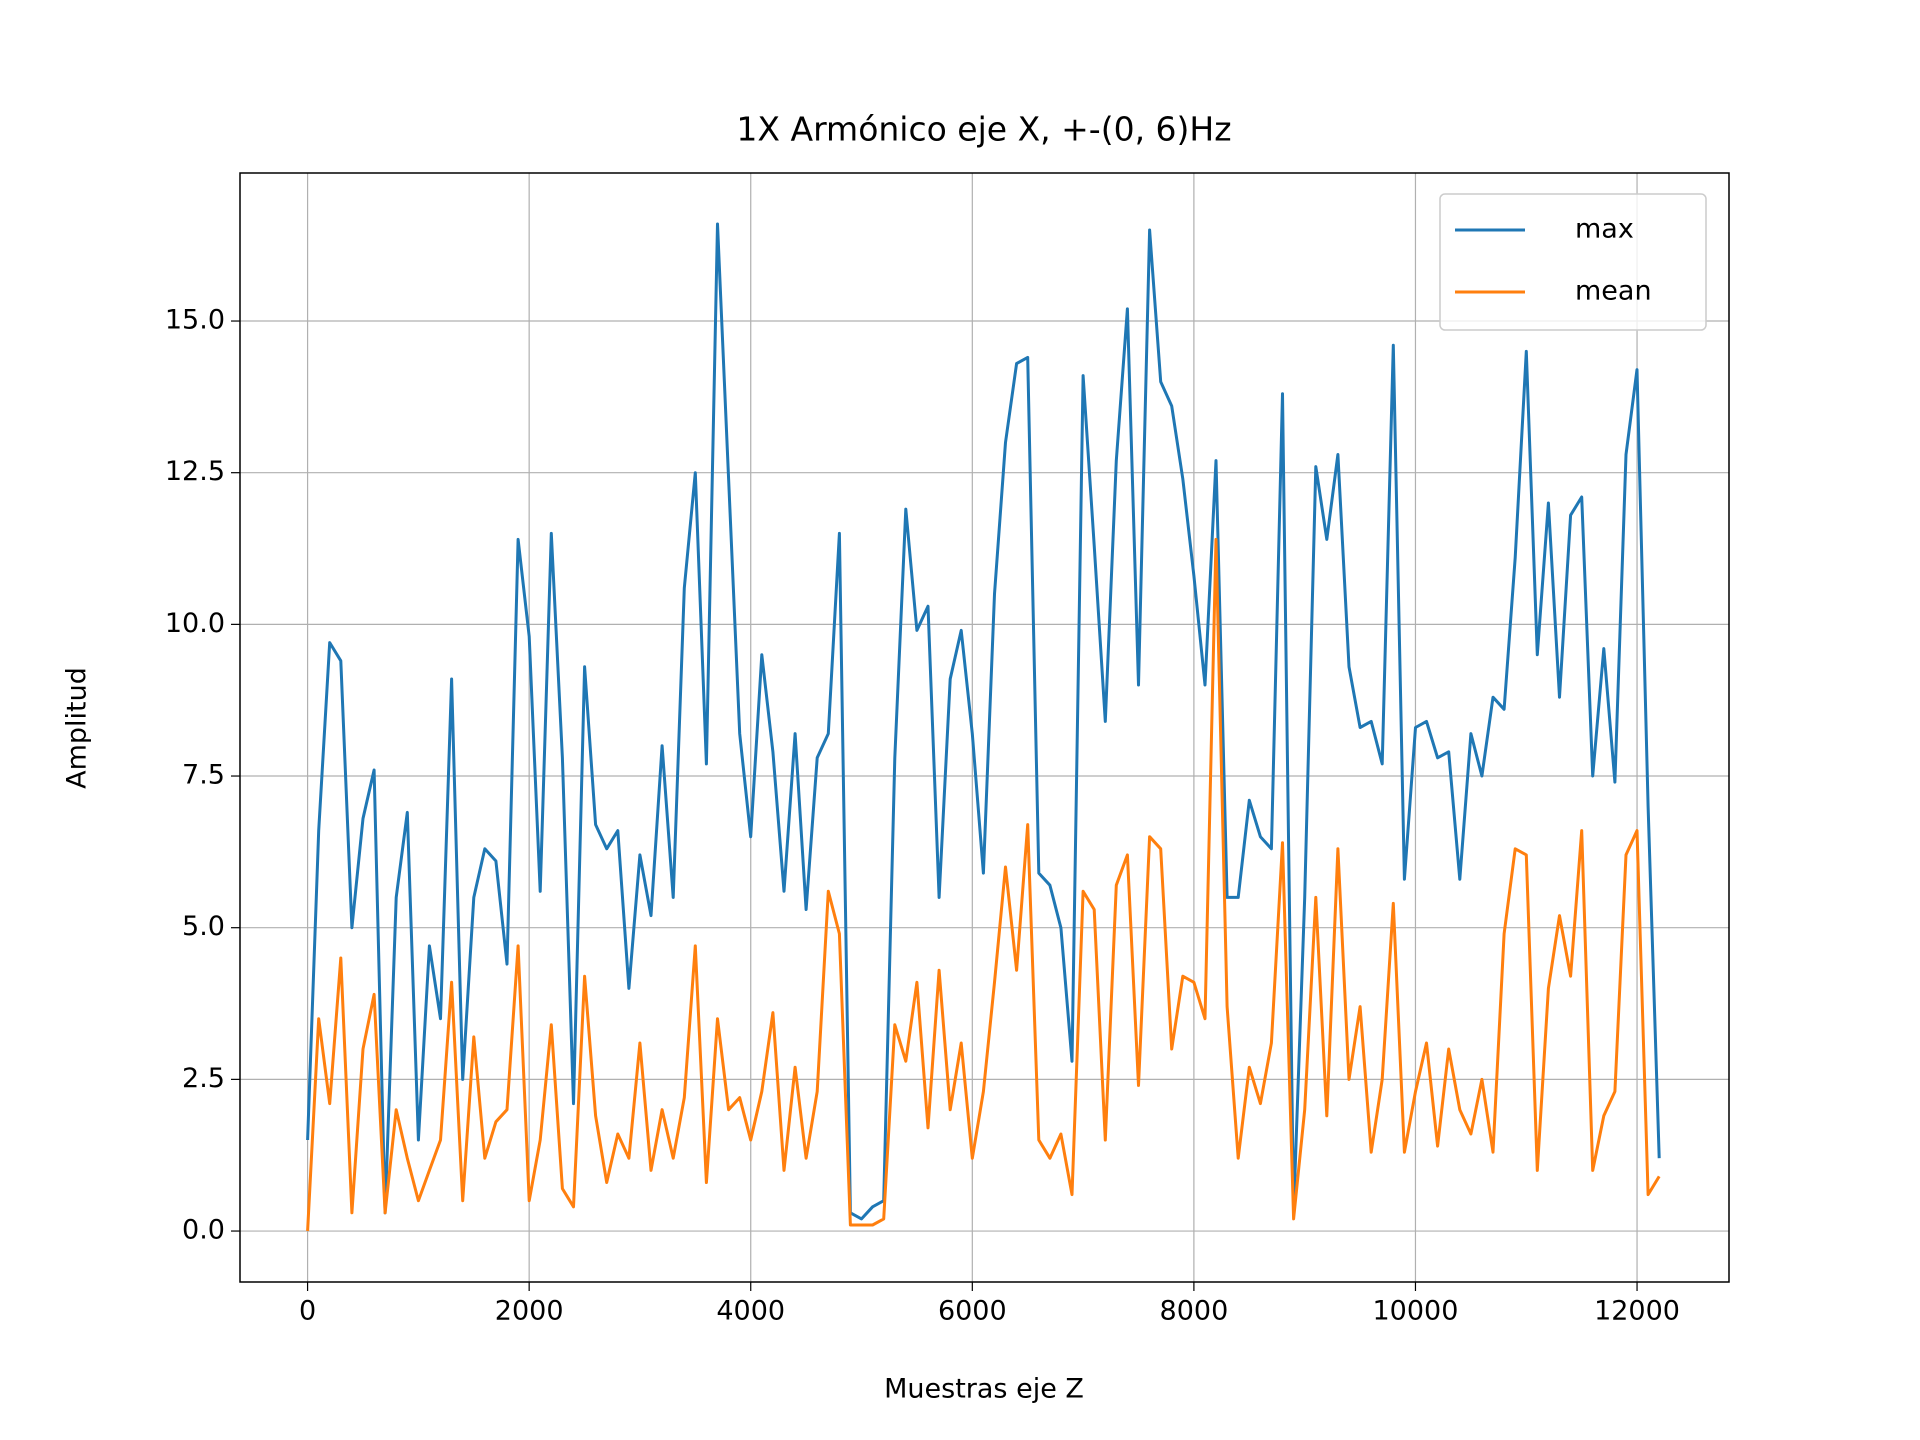  Describe the element at coordinates (203, 926) in the screenshot. I see `y-tick-label: 5.0` at that location.